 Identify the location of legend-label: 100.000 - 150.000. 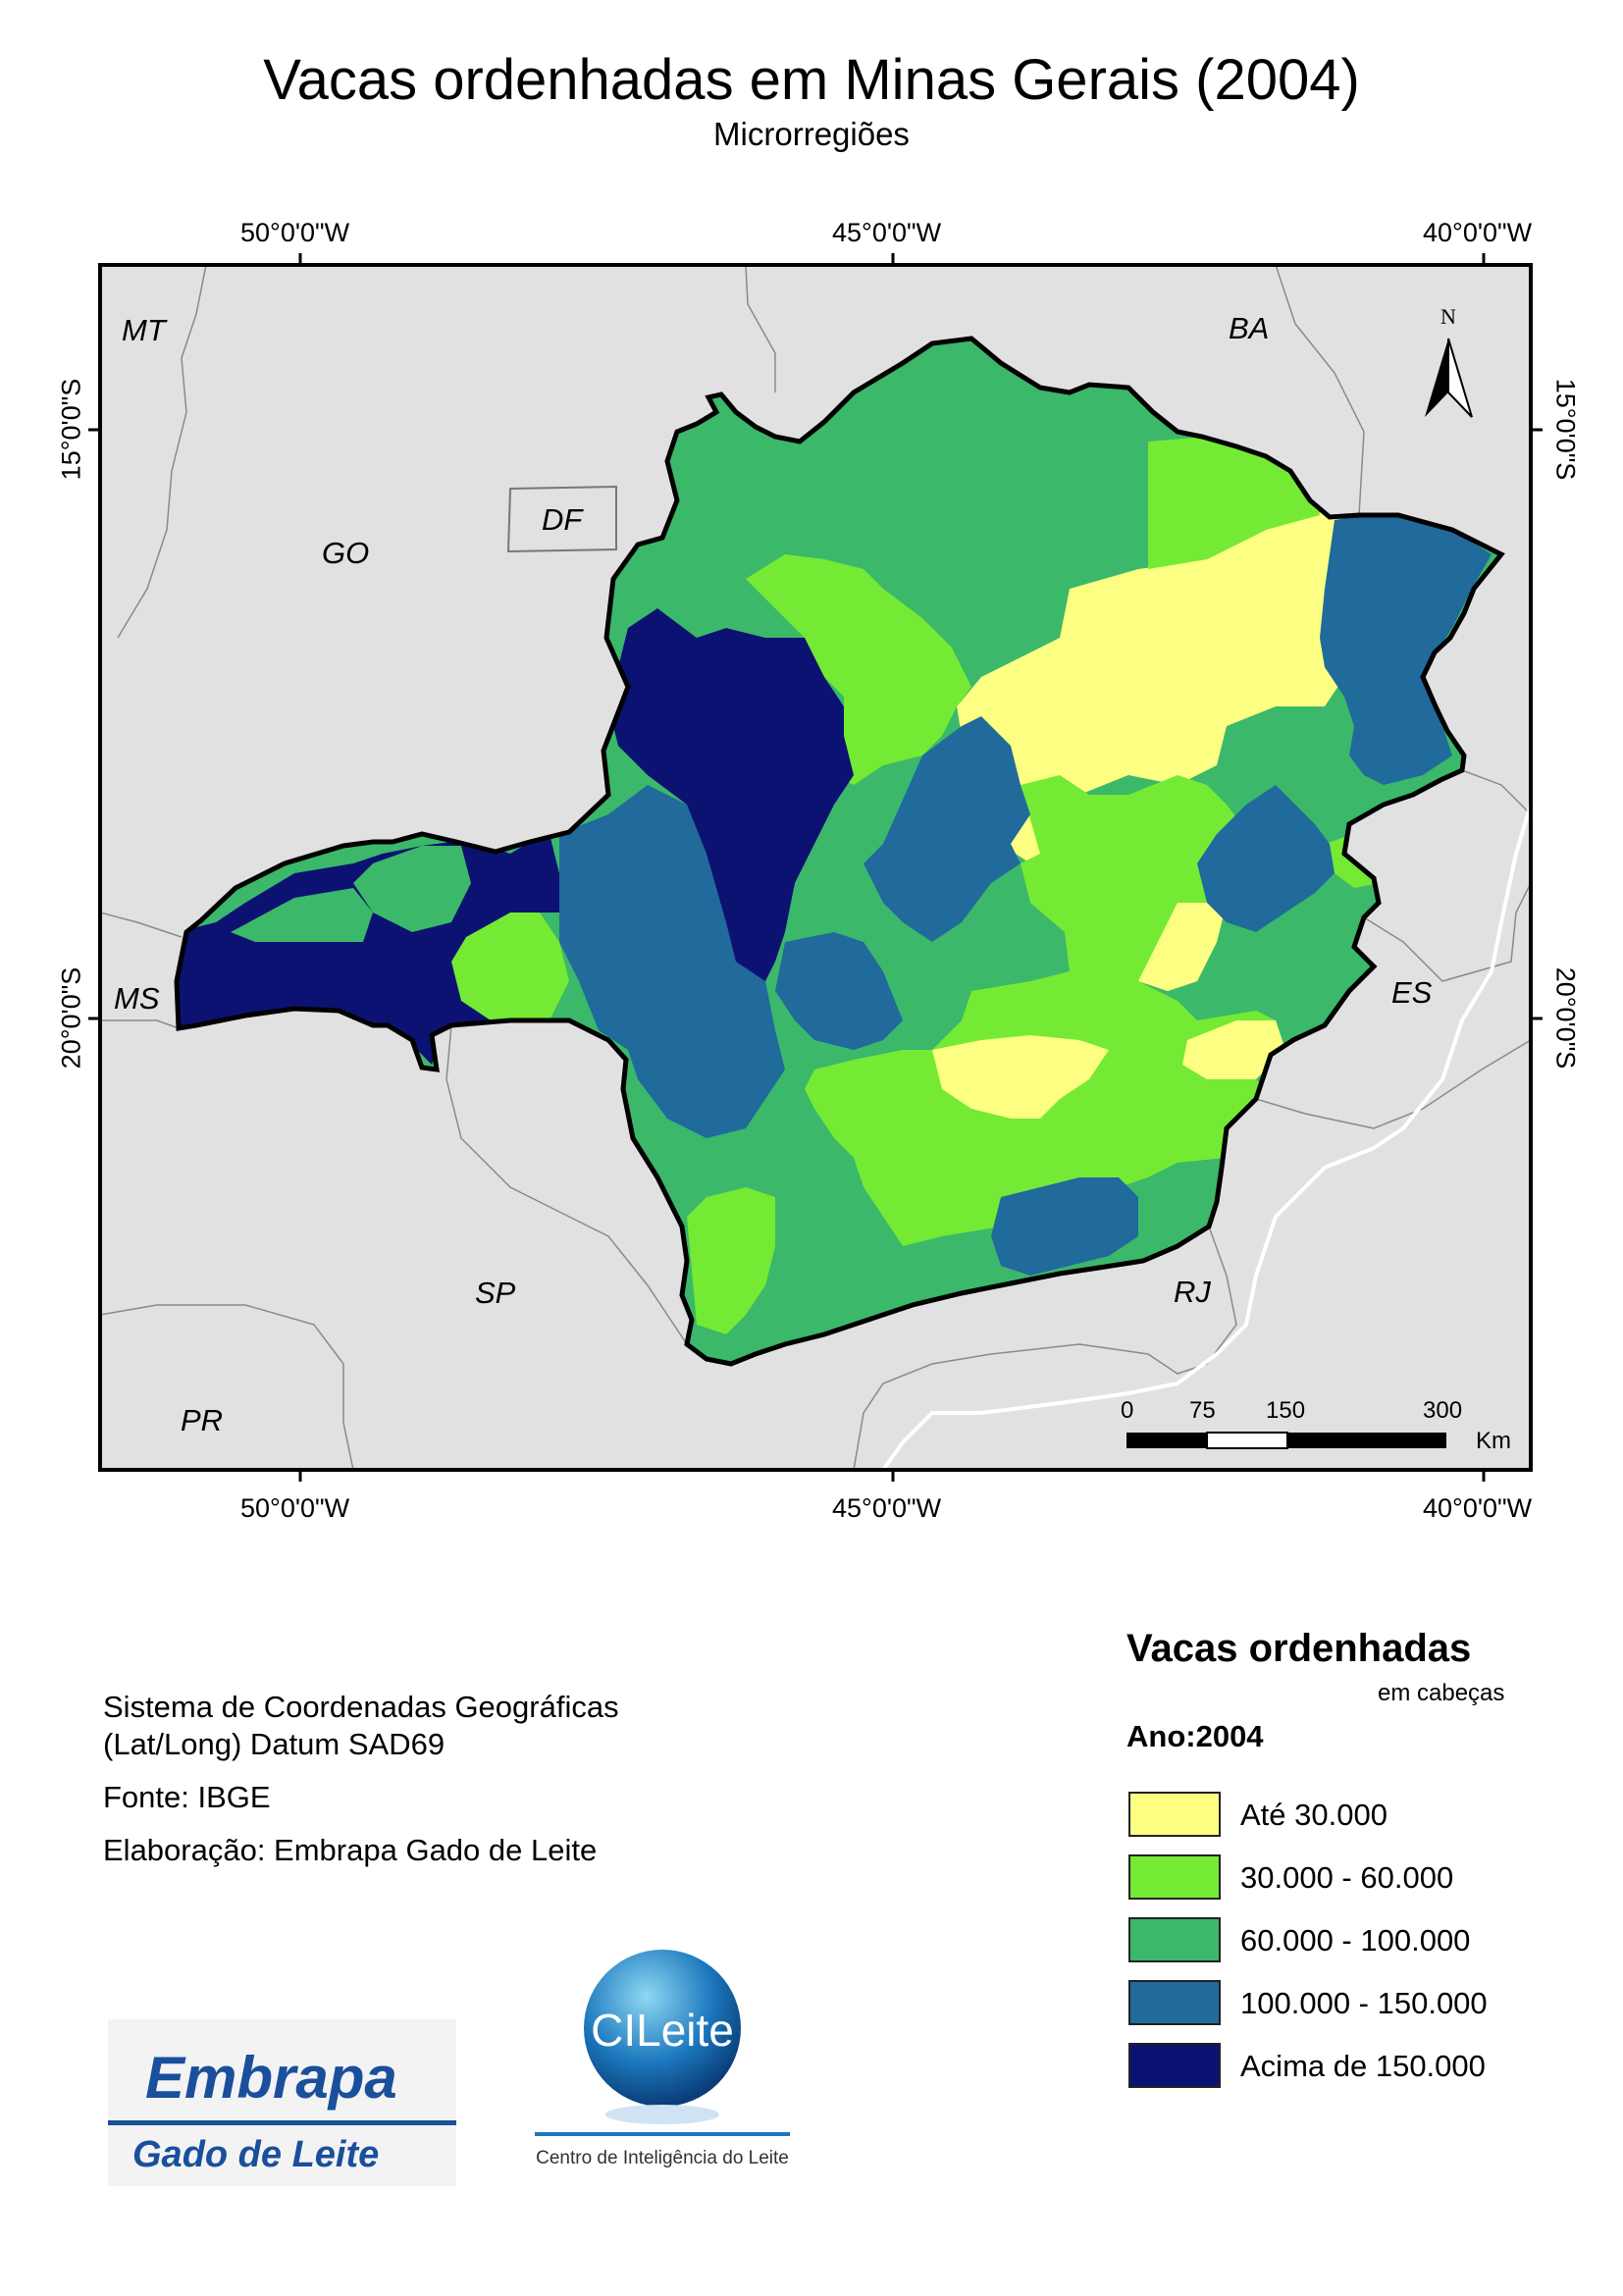
(1364, 2003).